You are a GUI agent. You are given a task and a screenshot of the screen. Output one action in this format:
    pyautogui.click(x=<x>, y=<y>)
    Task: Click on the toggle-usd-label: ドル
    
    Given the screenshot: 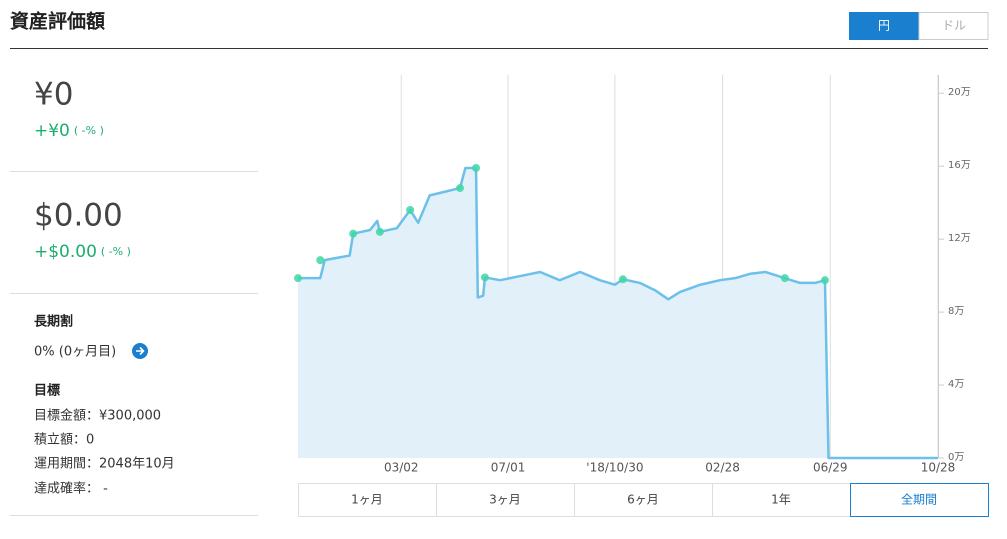 What is the action you would take?
    pyautogui.click(x=954, y=26)
    